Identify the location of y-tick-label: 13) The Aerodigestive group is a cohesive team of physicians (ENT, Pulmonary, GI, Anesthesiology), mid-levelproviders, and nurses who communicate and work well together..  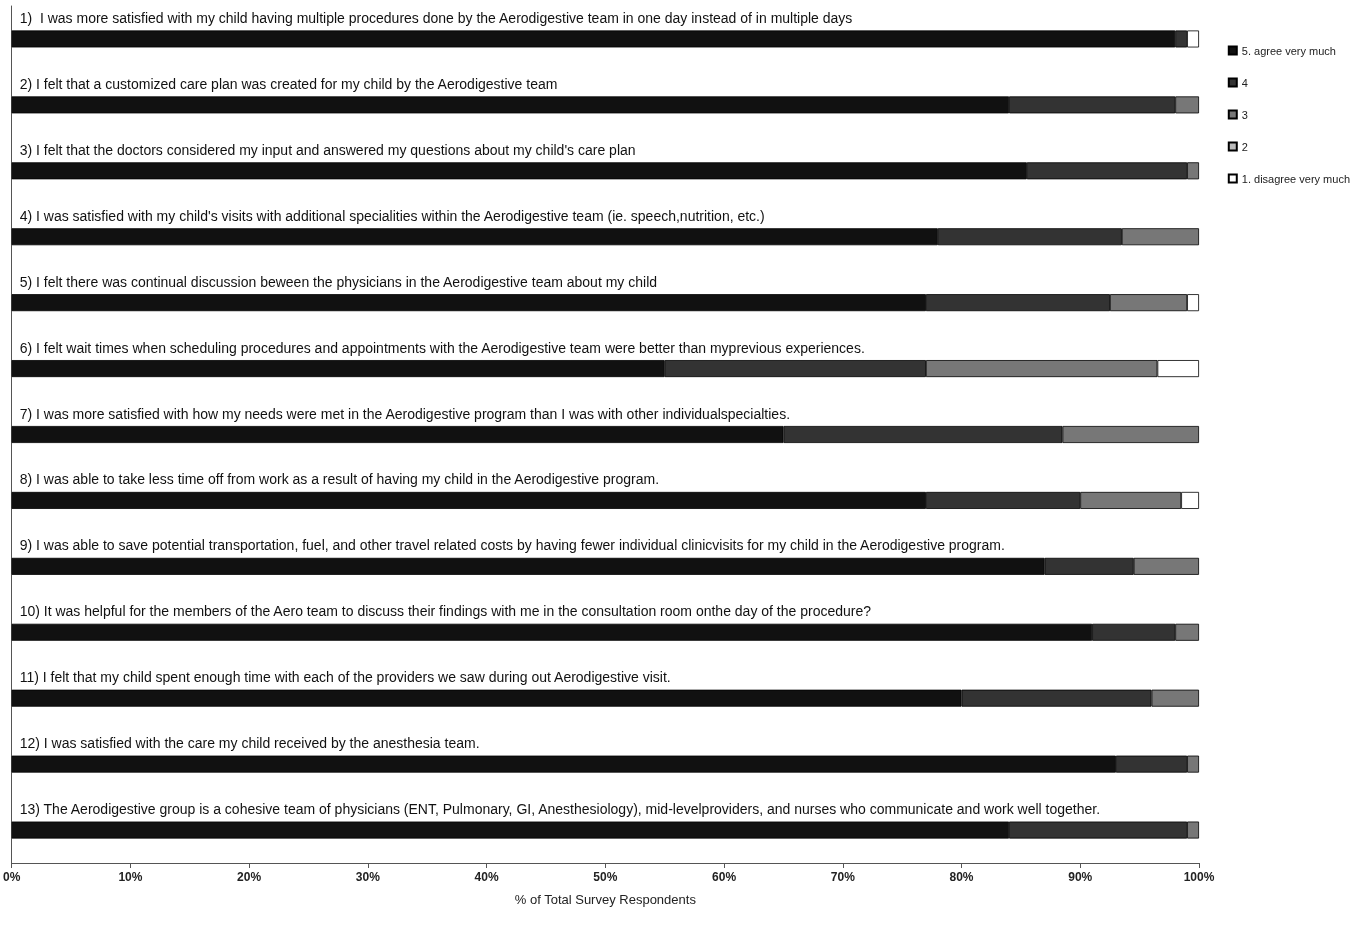
(560, 809).